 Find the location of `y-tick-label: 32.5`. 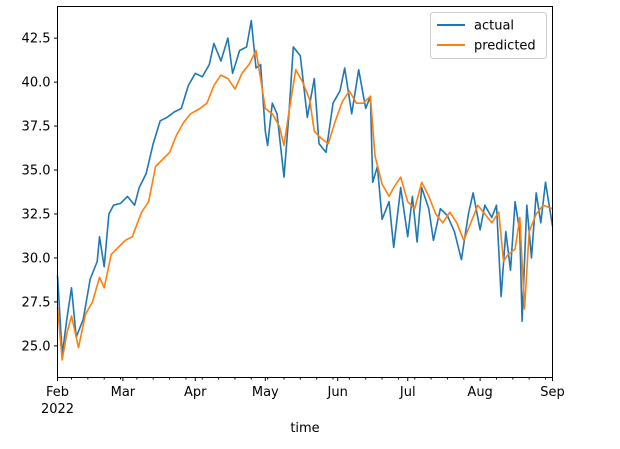

y-tick-label: 32.5 is located at coordinates (36, 214).